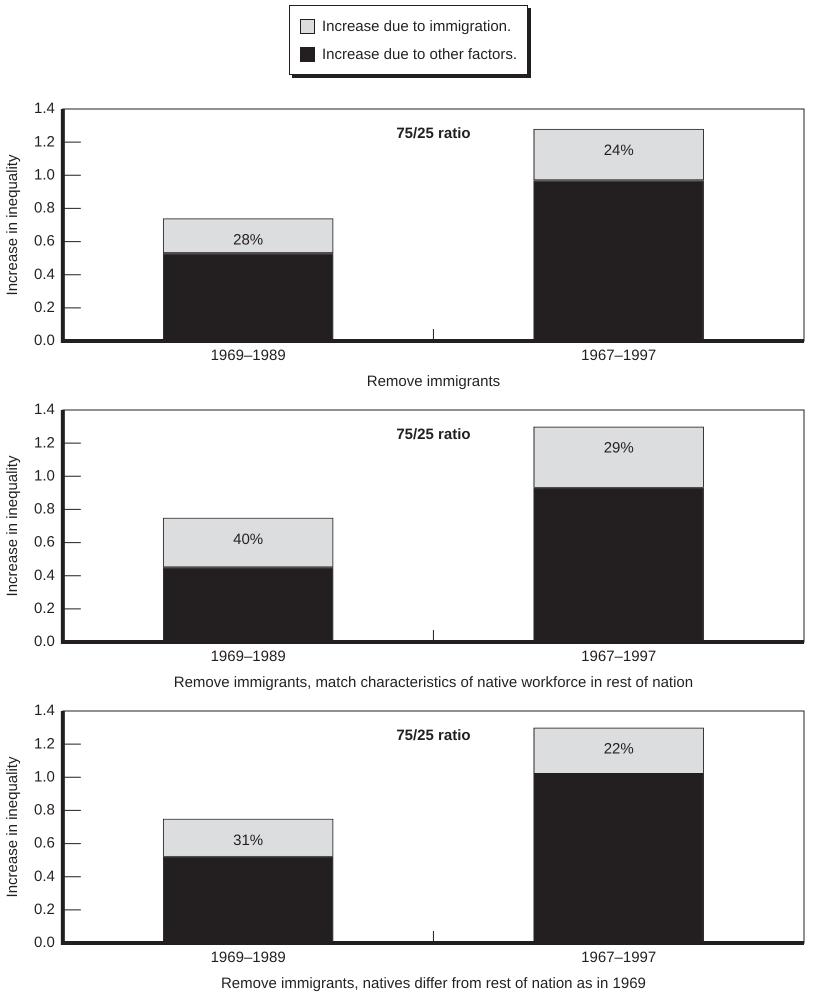  What do you see at coordinates (619, 151) in the screenshot?
I see `annotation: 24%` at bounding box center [619, 151].